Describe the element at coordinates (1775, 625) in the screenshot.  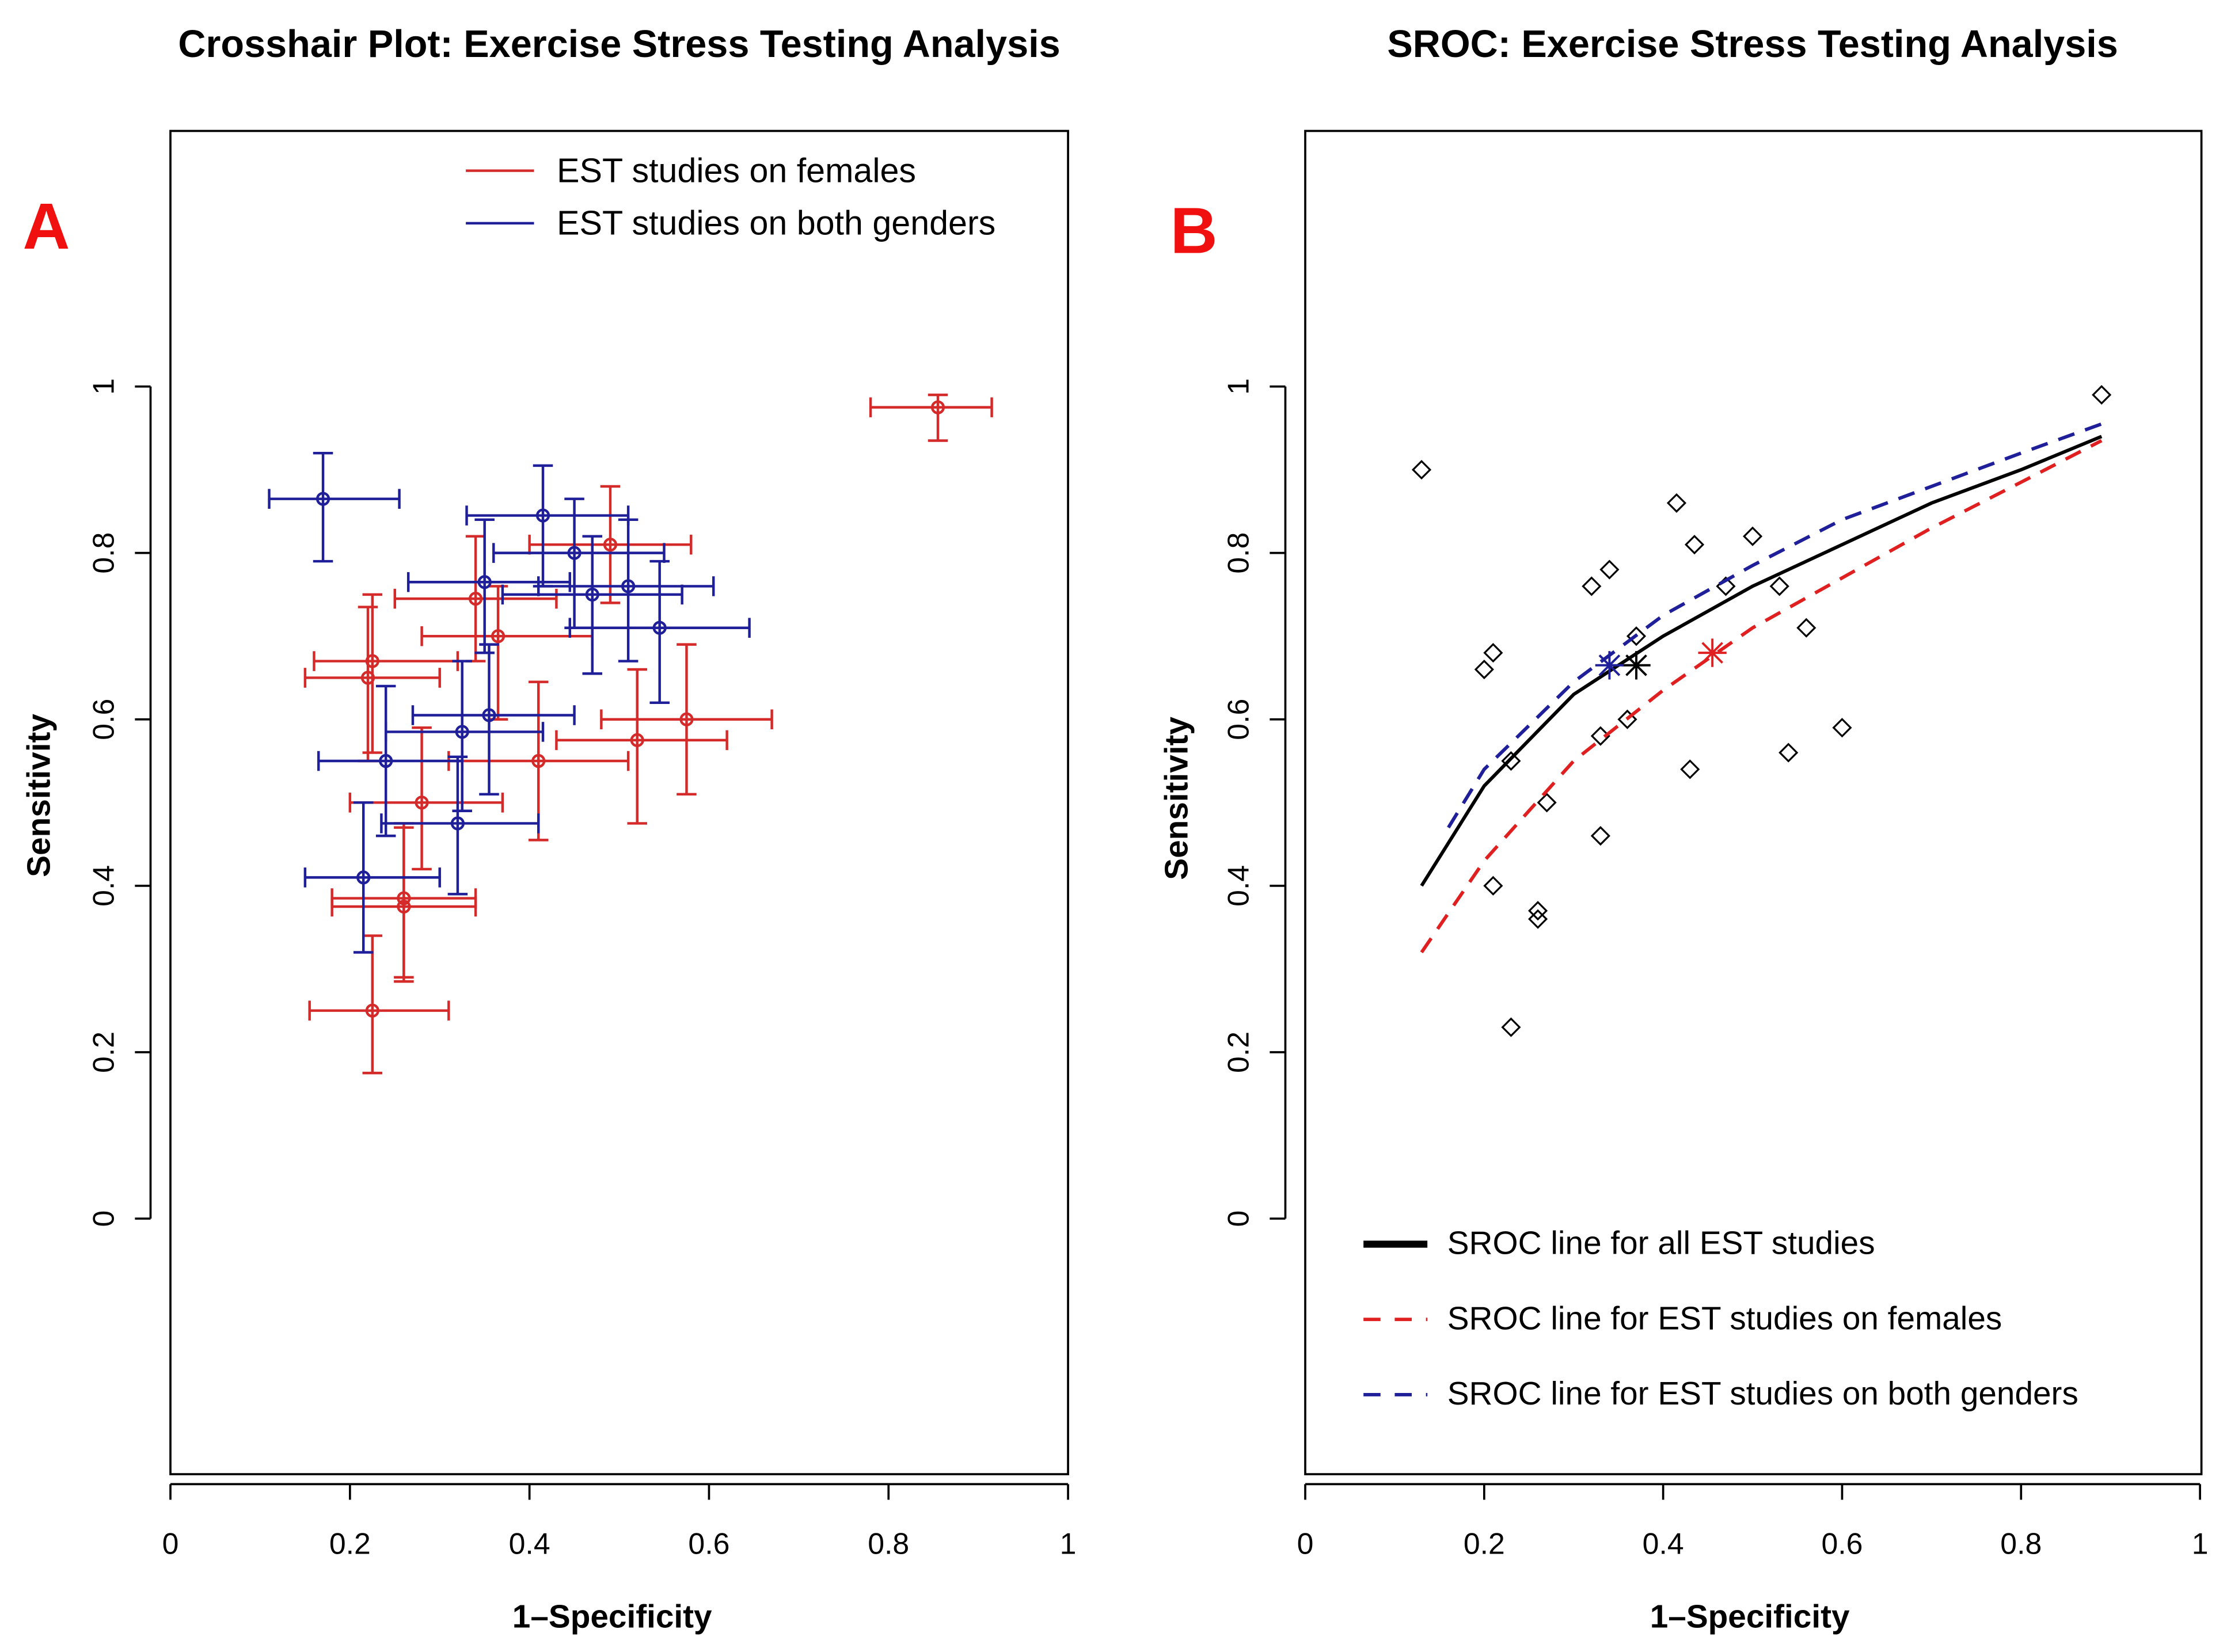
I see `sroc-line-both-genders` at that location.